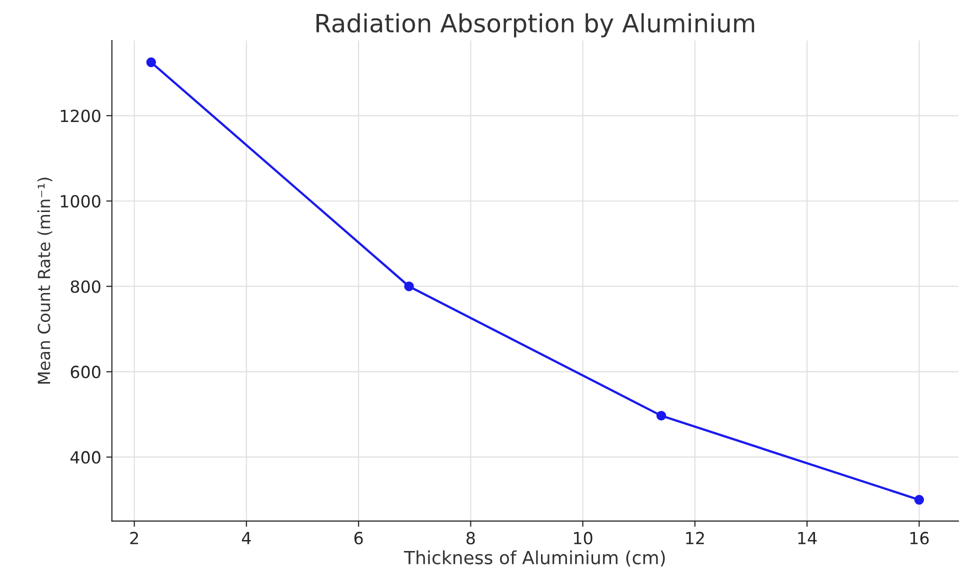 The width and height of the screenshot is (973, 579). What do you see at coordinates (807, 538) in the screenshot?
I see `x-tick-label: 14` at bounding box center [807, 538].